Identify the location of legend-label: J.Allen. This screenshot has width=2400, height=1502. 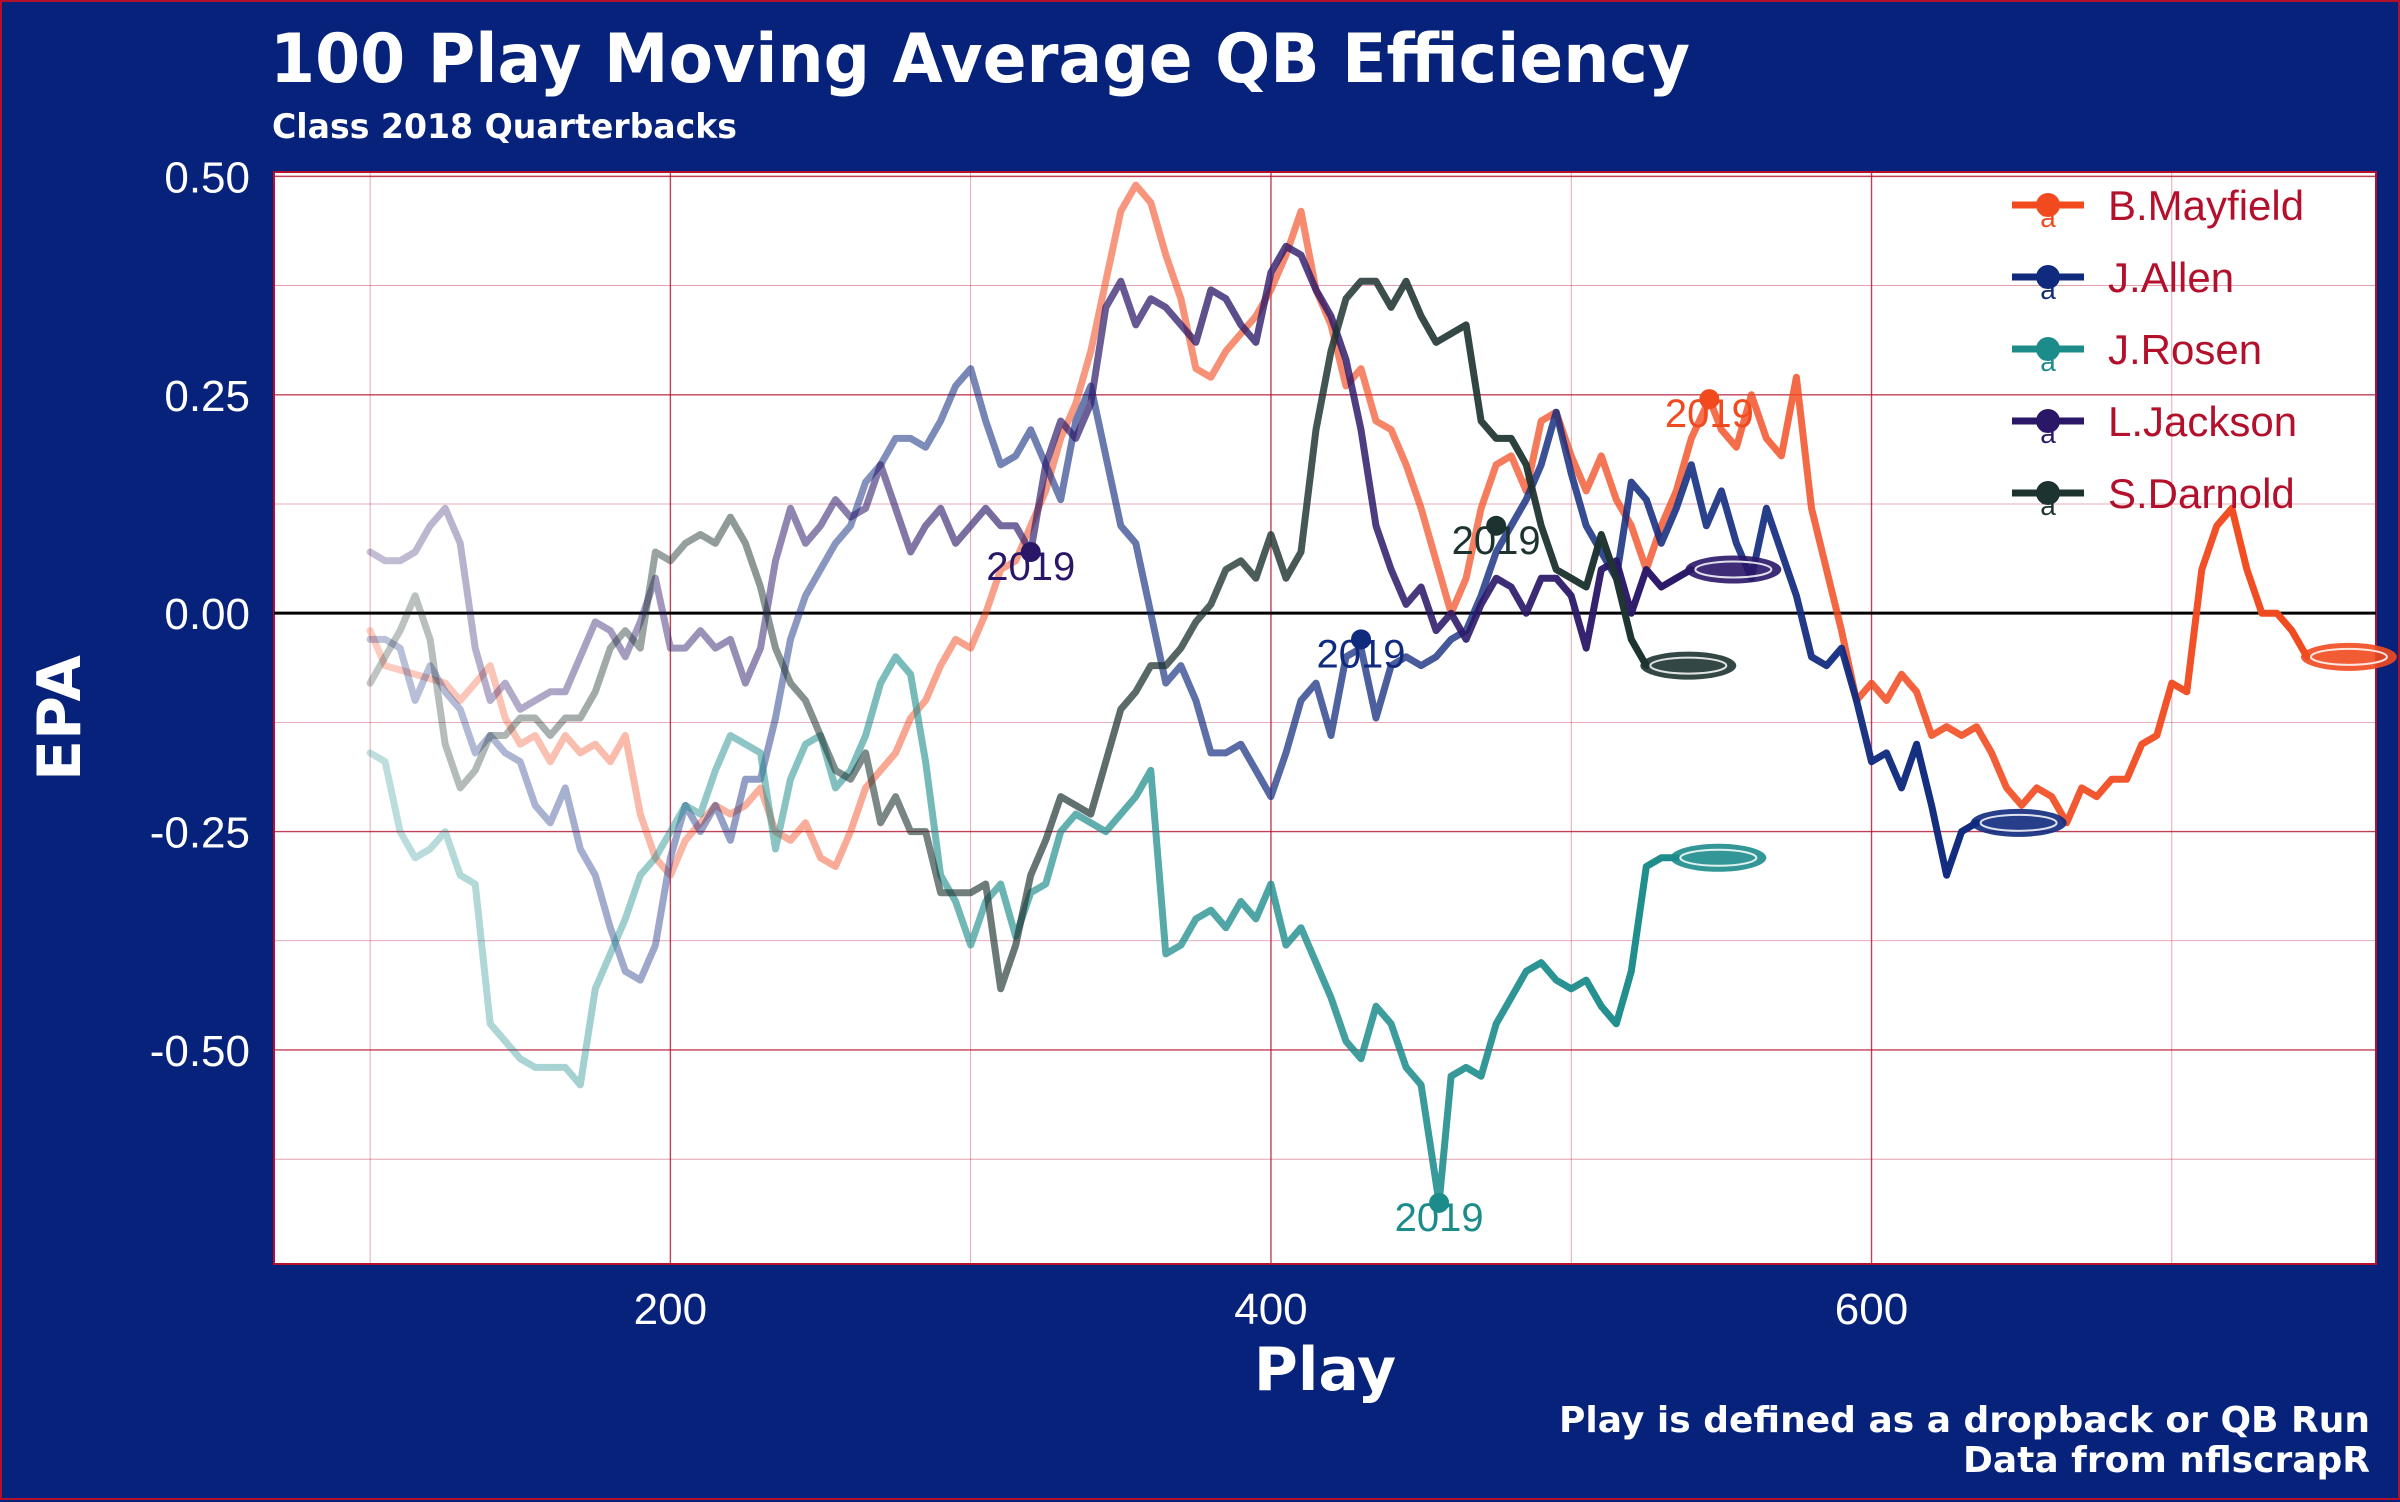
(2171, 277).